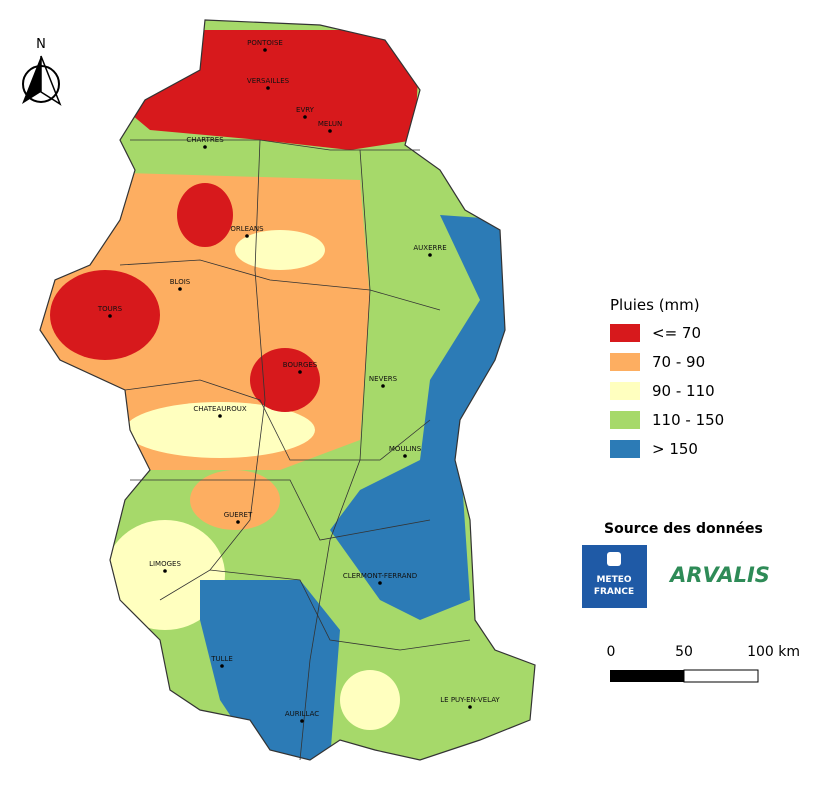 This screenshot has width=820, height=789. Describe the element at coordinates (719, 575) in the screenshot. I see `arvalis-logo: ARVALIS` at that location.